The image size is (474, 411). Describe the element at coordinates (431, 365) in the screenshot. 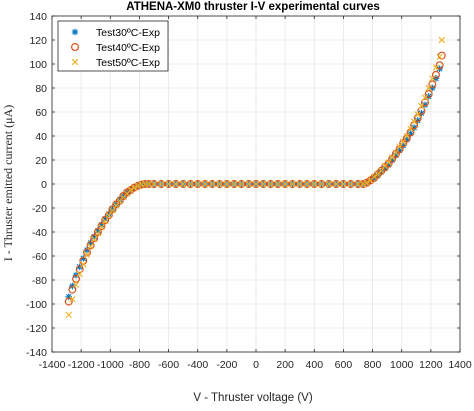

I see `x-tick-label: 1200` at that location.